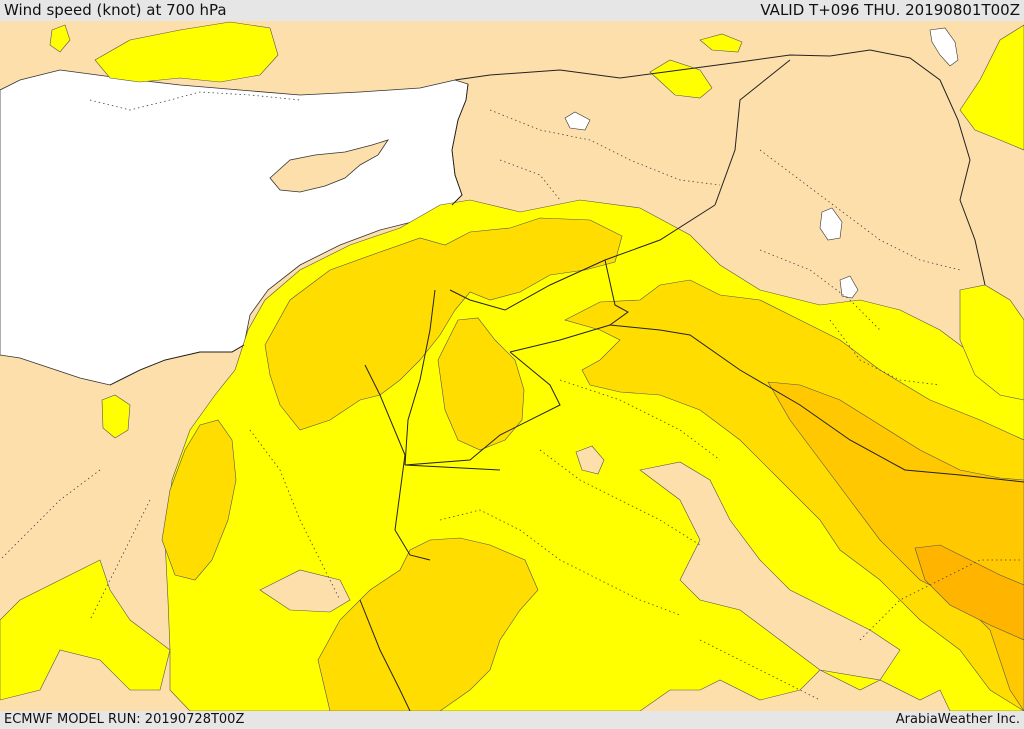 This screenshot has width=1024, height=729. I want to click on wind-band-1-east, so click(991, 342).